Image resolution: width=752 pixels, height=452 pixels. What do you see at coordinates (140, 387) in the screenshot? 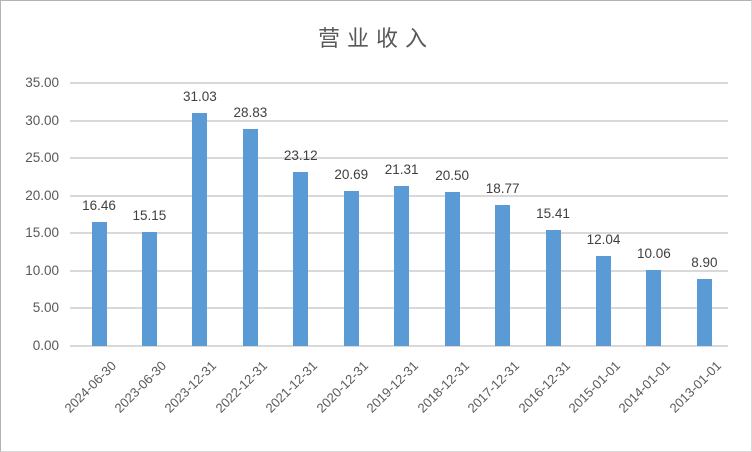
I see `x-axis-tick-label: 2023-06-30` at bounding box center [140, 387].